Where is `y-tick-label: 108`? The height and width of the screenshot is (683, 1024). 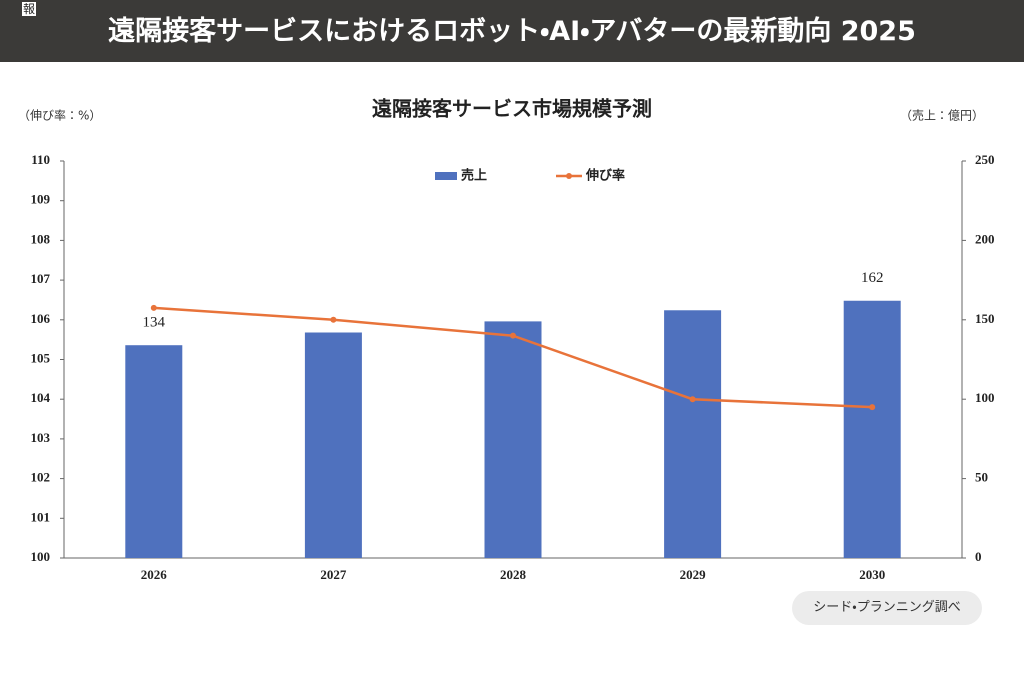 y-tick-label: 108 is located at coordinates (41, 238).